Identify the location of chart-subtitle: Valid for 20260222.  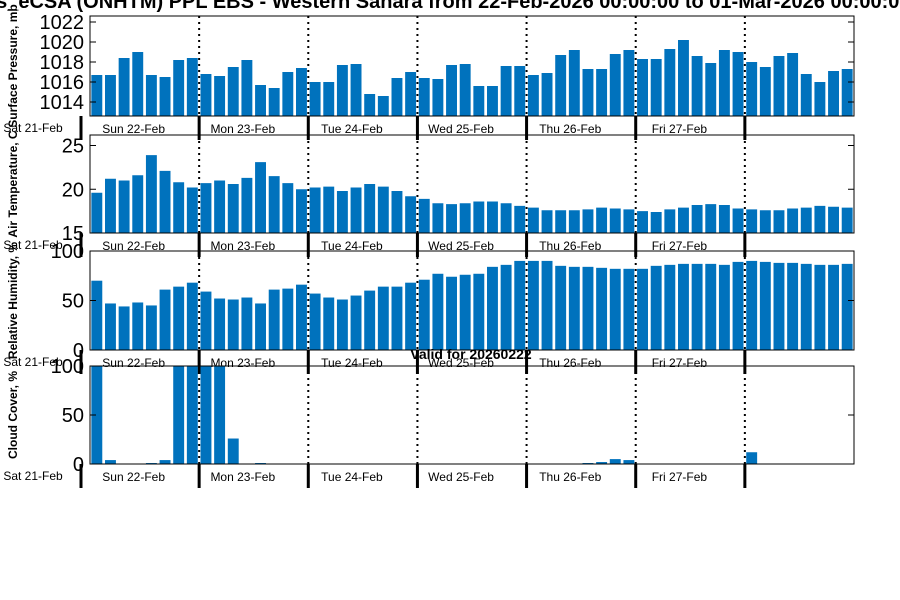
(471, 354).